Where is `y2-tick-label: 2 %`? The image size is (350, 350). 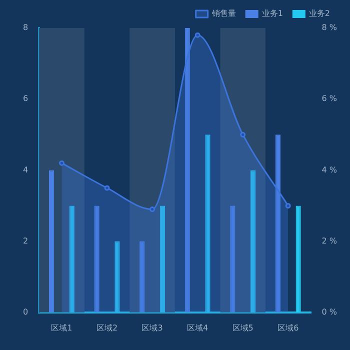
y2-tick-label: 2 % is located at coordinates (330, 241).